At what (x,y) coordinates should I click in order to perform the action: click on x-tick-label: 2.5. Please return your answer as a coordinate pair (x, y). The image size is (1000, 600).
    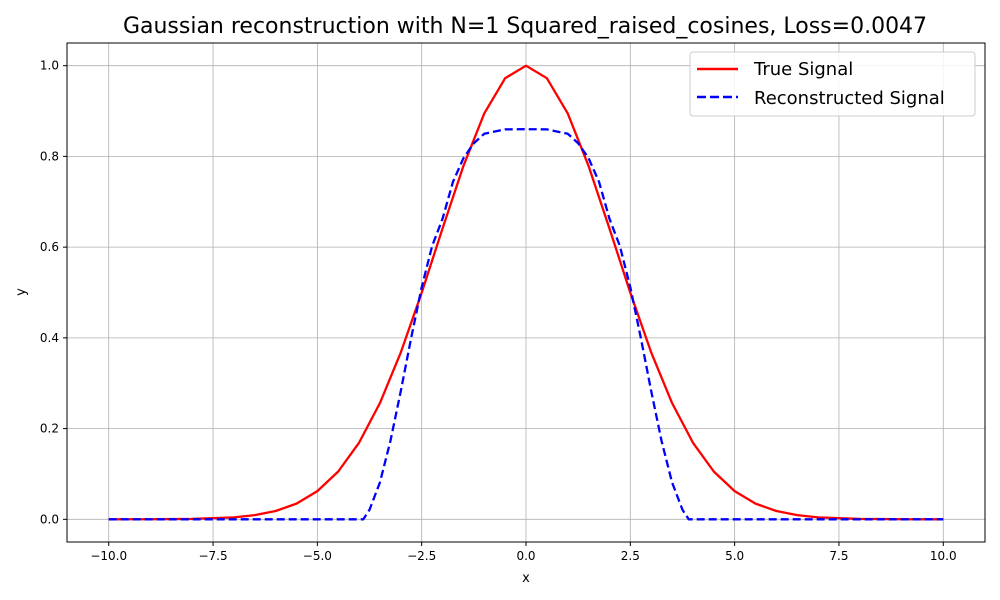
    Looking at the image, I should click on (630, 556).